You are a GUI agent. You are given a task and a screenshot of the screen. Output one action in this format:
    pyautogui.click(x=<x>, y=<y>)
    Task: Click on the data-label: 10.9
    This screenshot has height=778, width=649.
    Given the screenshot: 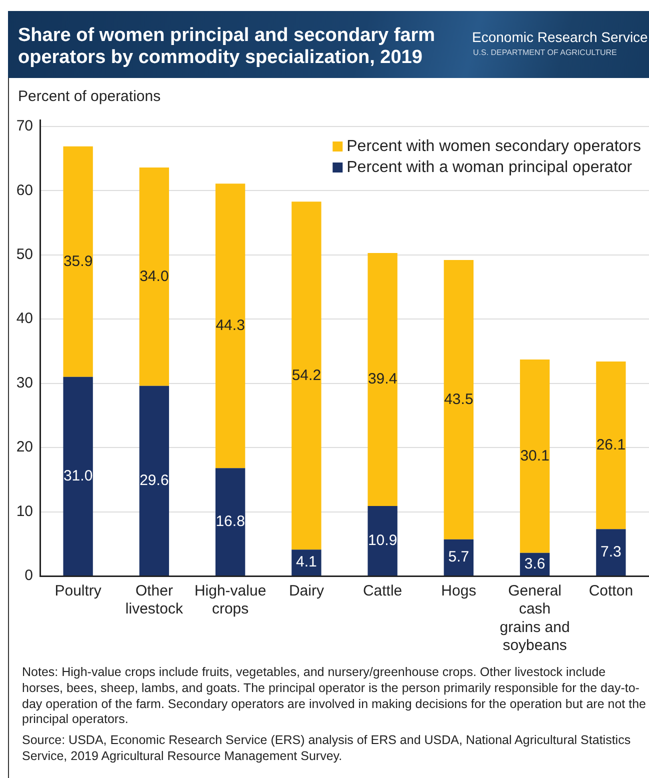 What is the action you would take?
    pyautogui.click(x=383, y=540)
    